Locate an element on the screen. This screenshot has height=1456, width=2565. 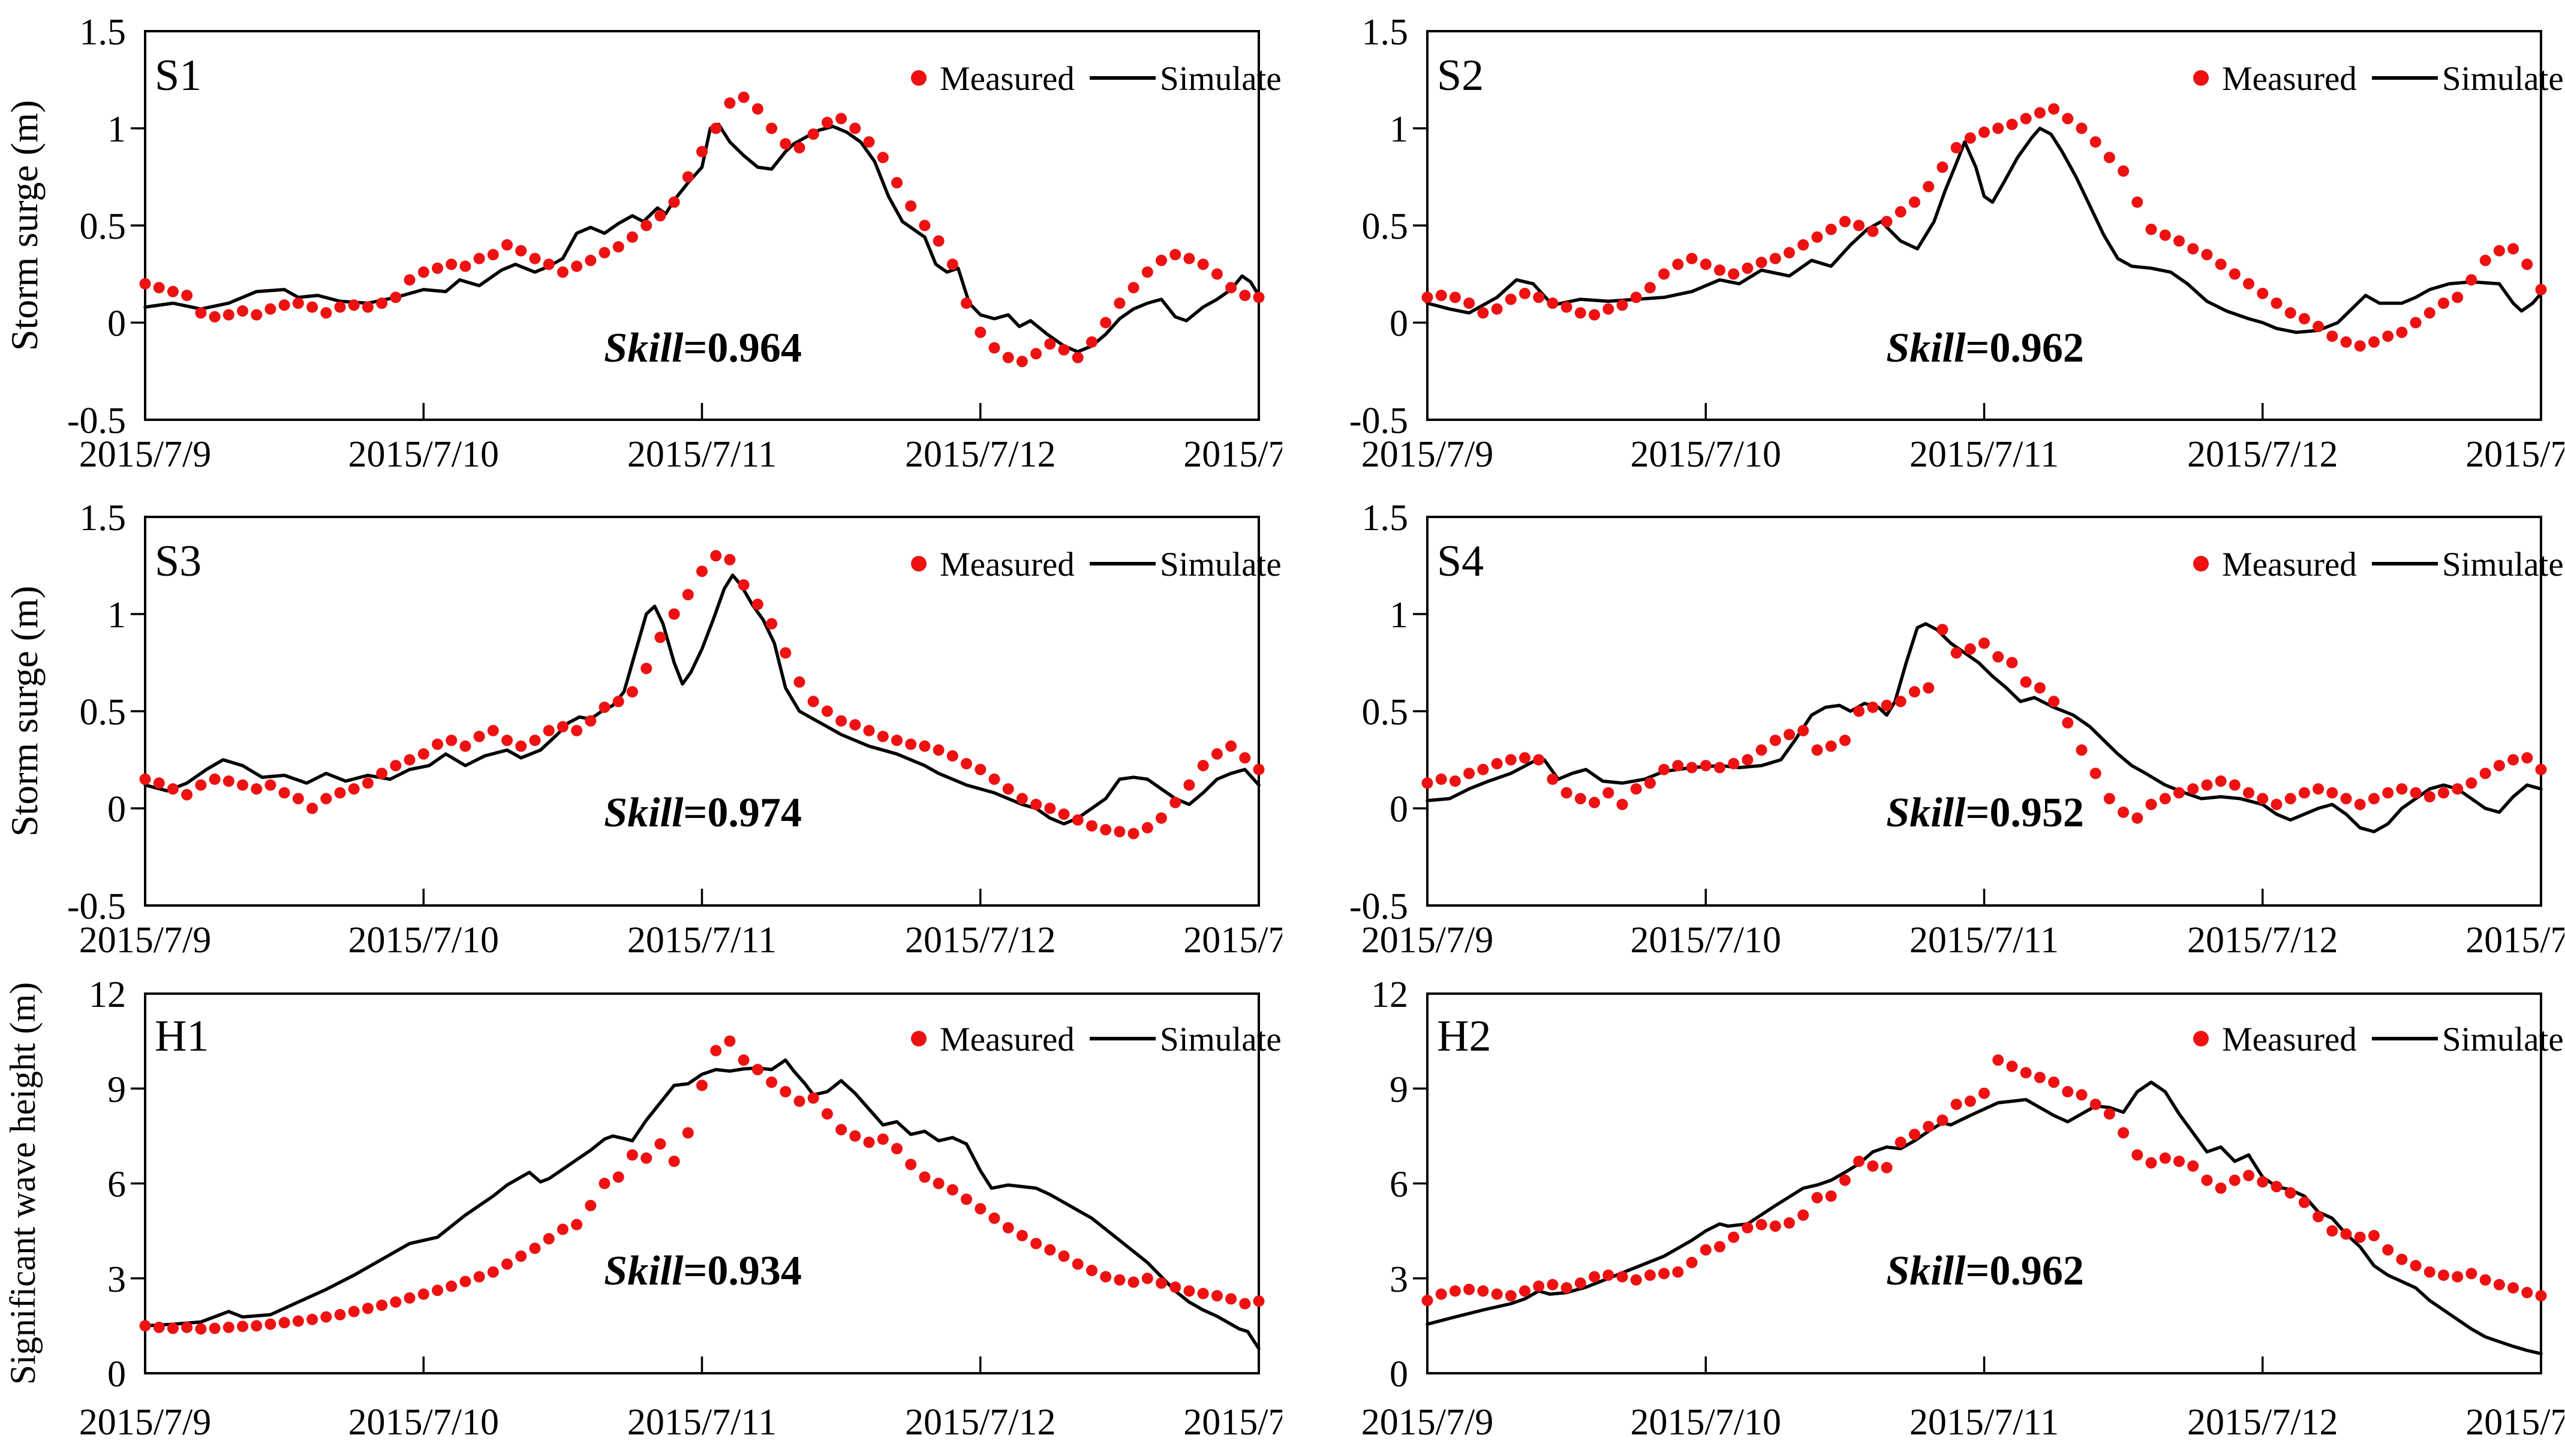
y-tick-label: 9 is located at coordinates (1399, 1089).